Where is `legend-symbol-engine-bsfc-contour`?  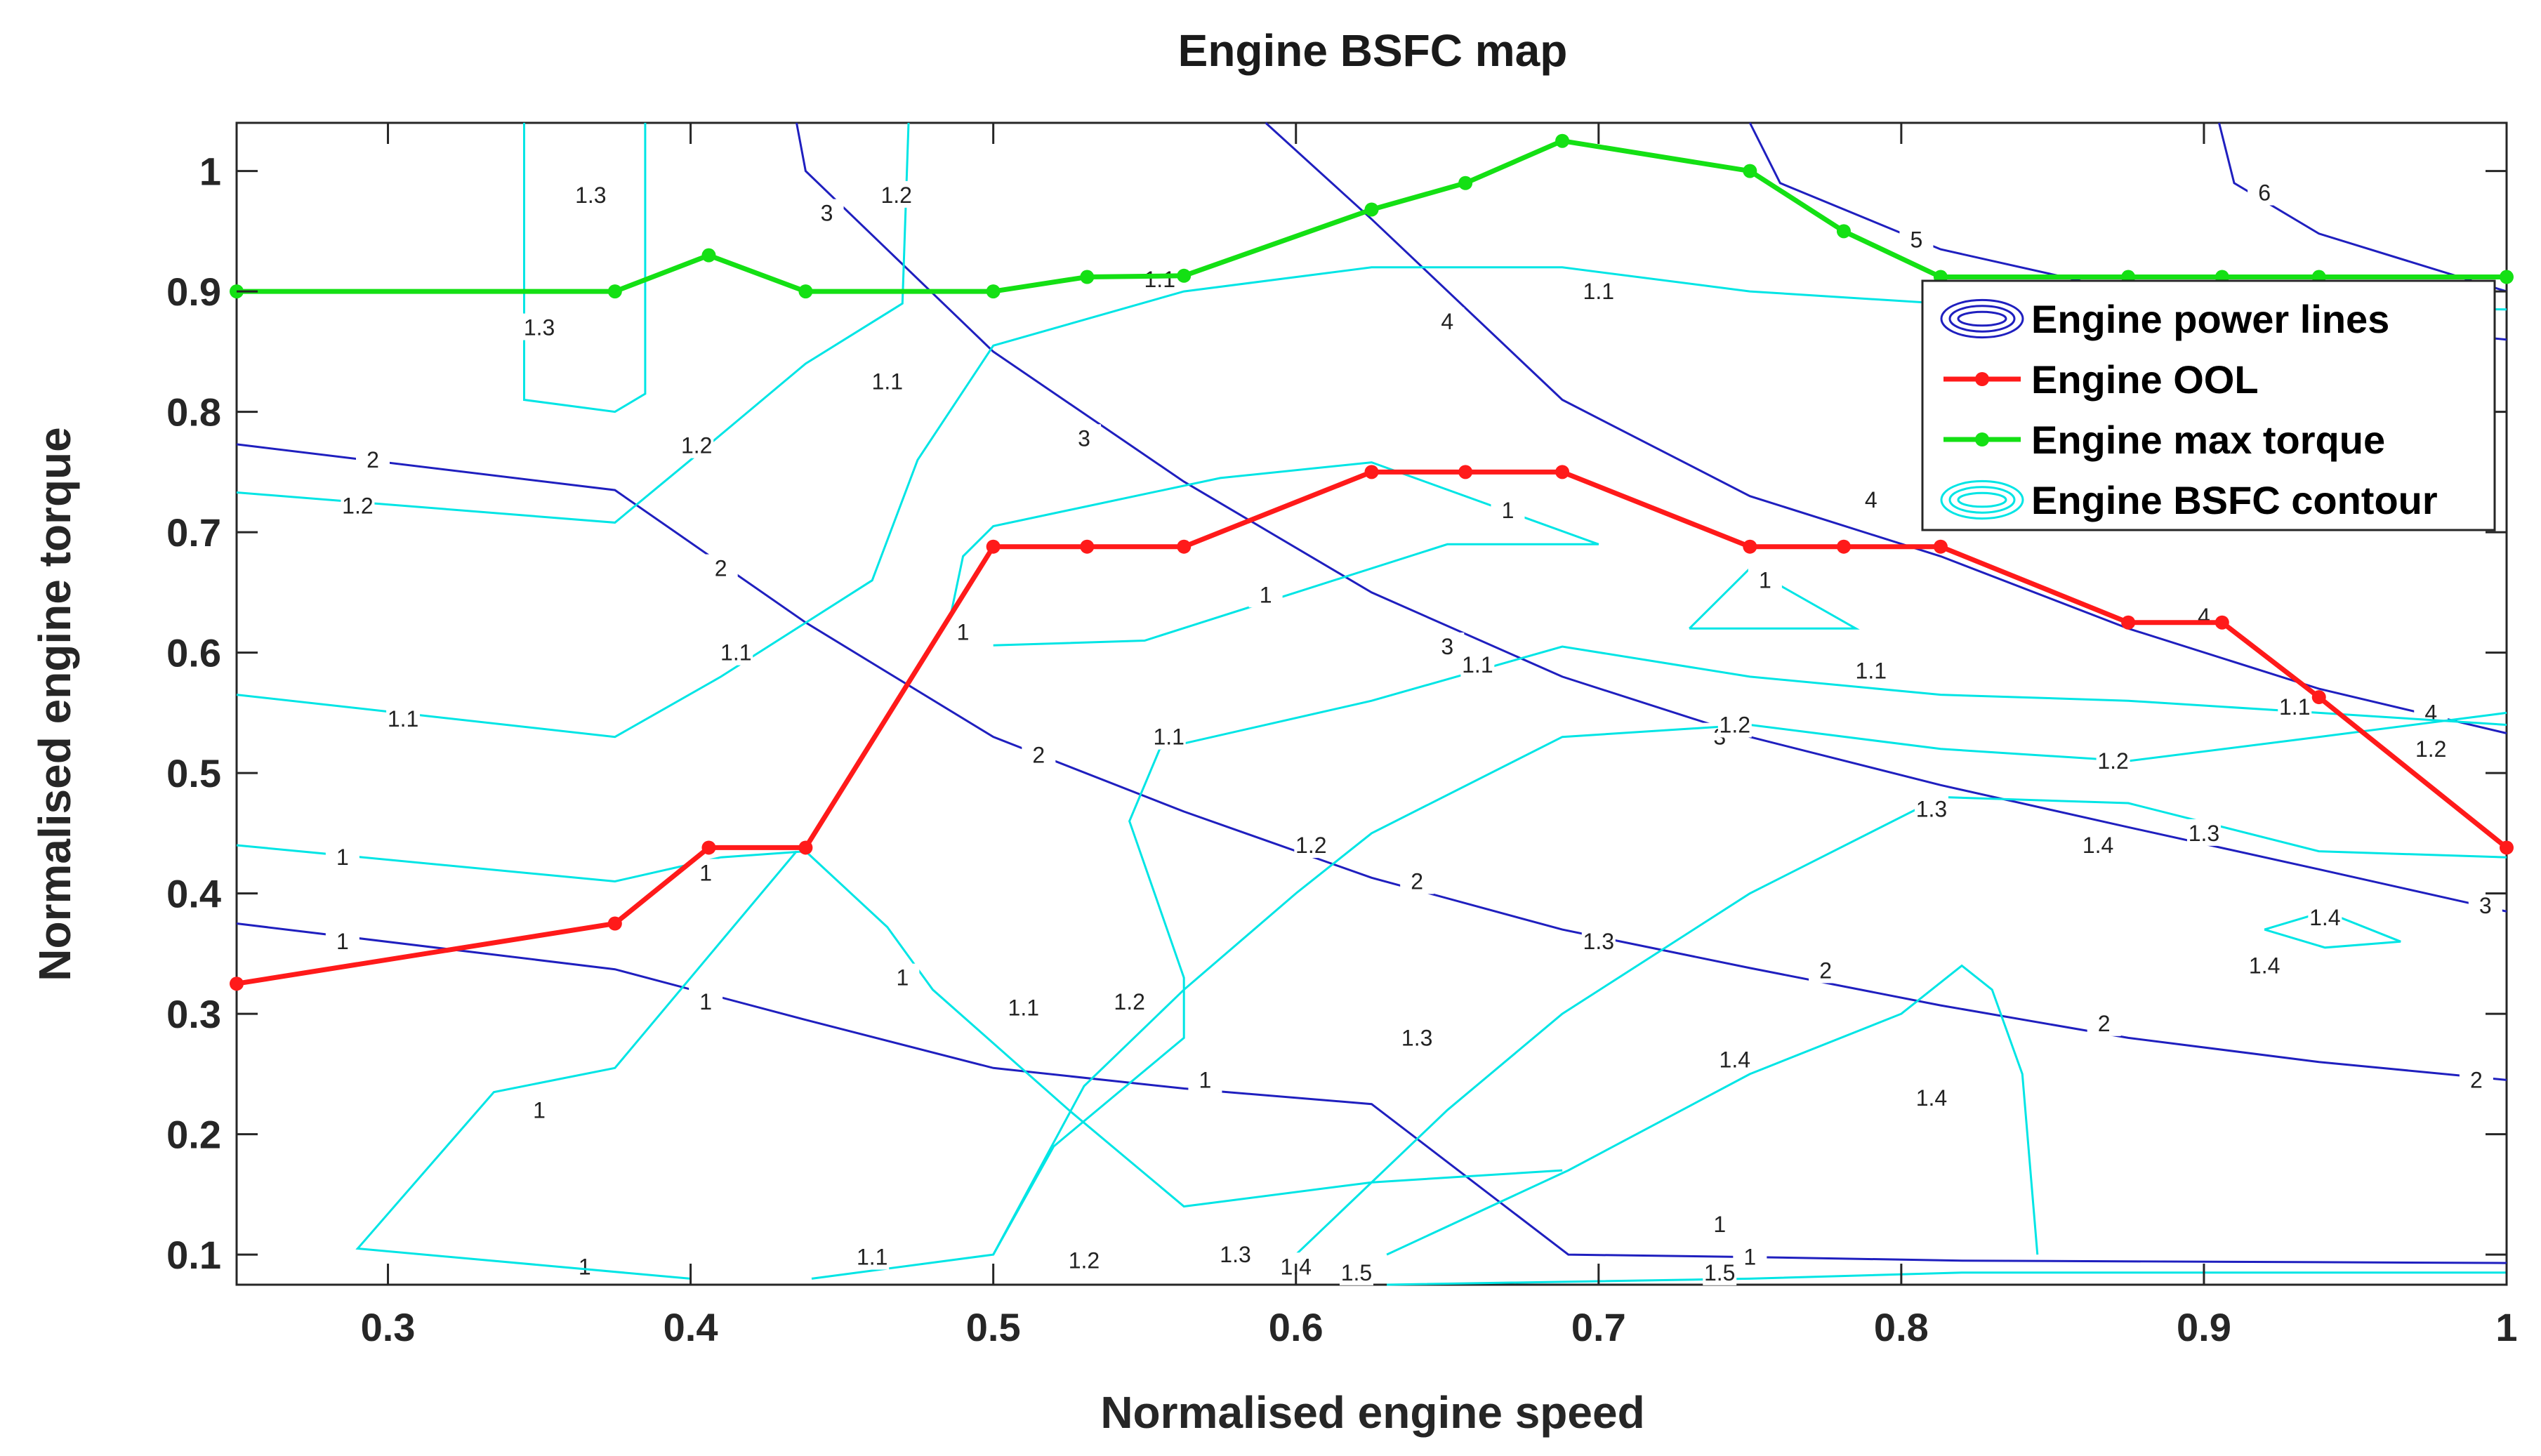
legend-symbol-engine-bsfc-contour is located at coordinates (1982, 500).